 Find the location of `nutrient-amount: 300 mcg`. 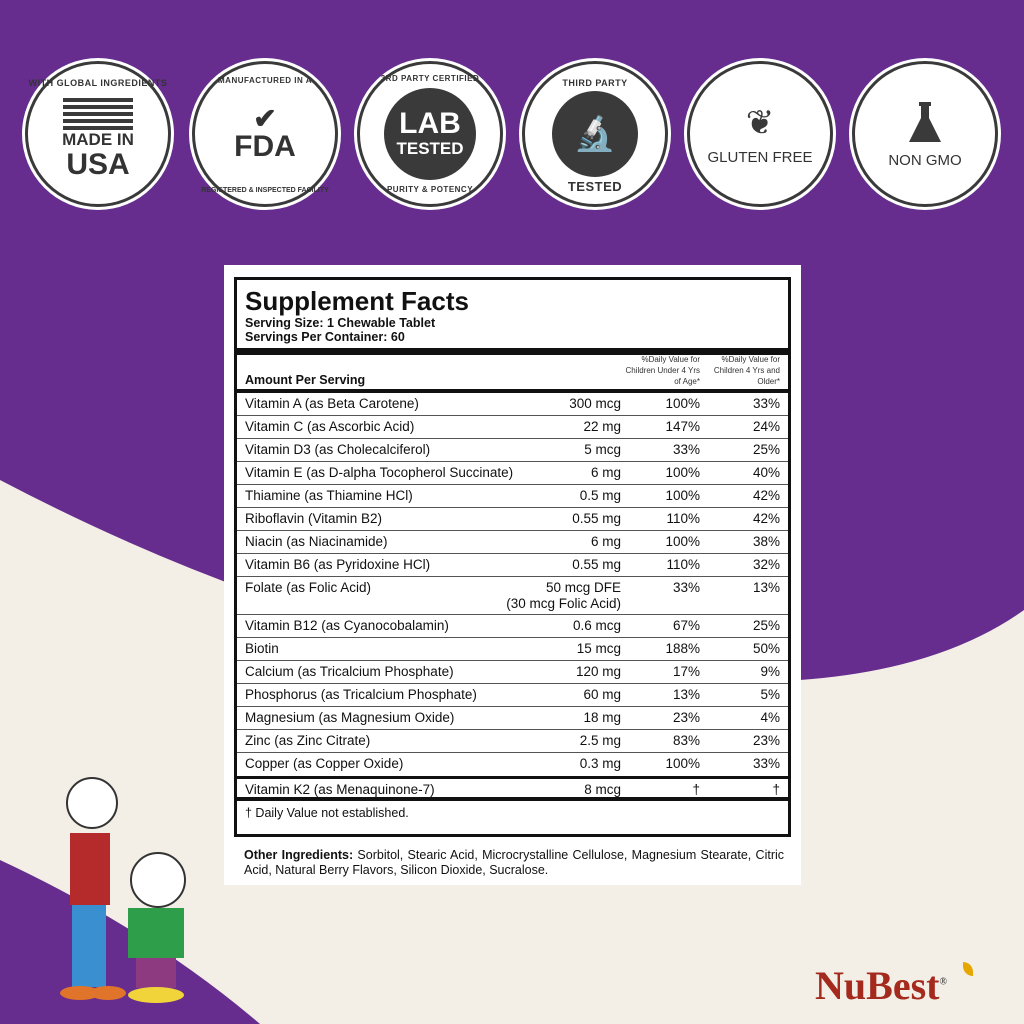

nutrient-amount: 300 mcg is located at coordinates (595, 403).